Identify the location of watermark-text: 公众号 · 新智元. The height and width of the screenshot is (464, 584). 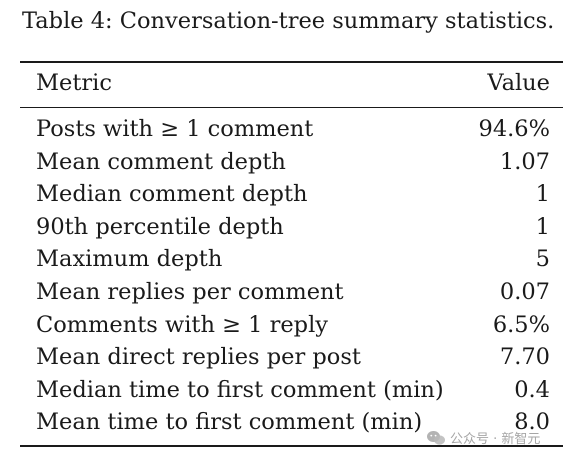
(495, 439).